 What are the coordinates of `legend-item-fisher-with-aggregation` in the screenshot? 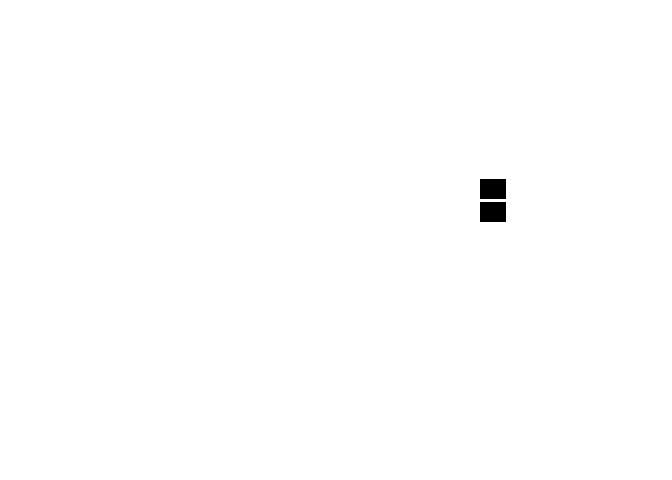 It's located at (496, 212).